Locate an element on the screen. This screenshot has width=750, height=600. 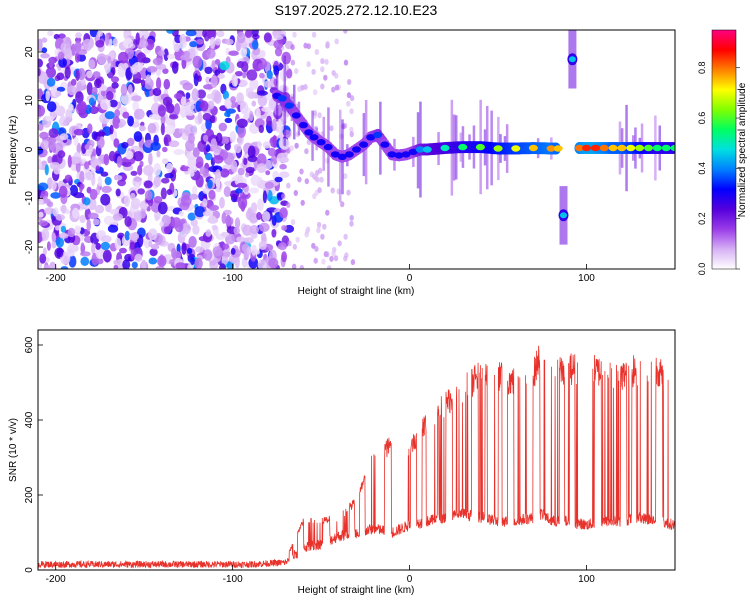
snr-x-label: Height of straight line (km) is located at coordinates (356, 590).